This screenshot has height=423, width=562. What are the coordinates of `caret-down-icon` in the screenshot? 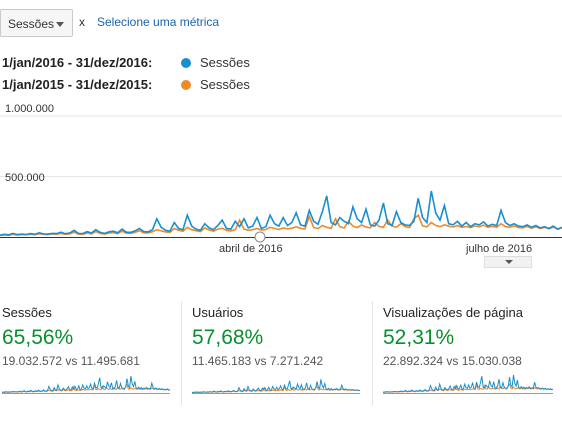 It's located at (60, 24).